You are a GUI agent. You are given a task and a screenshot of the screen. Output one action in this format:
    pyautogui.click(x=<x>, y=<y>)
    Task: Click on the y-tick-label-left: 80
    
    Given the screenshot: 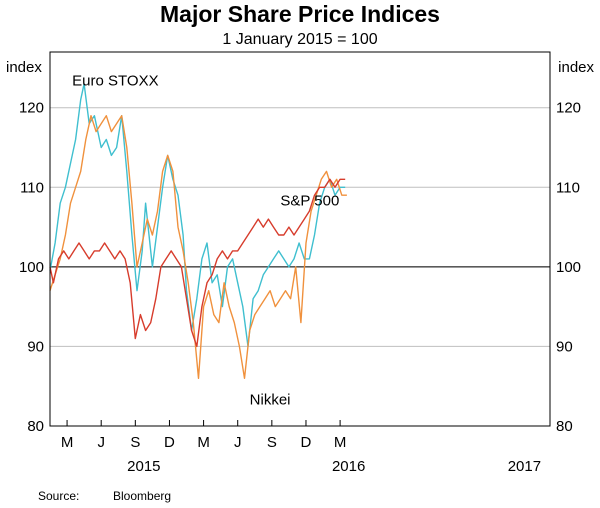 What is the action you would take?
    pyautogui.click(x=35, y=426)
    